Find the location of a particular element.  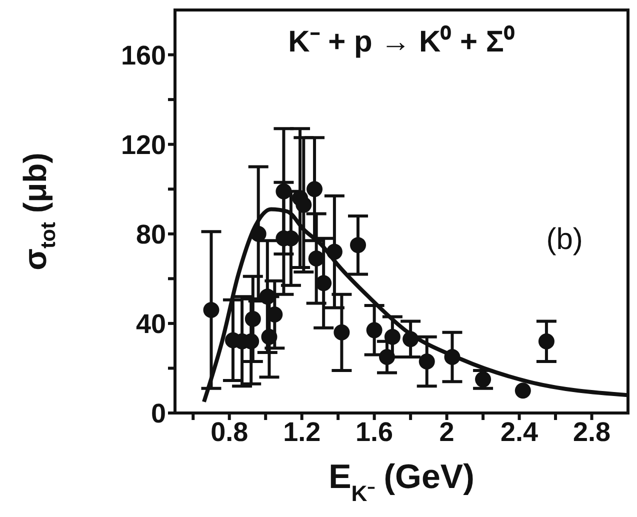

x-axis-title: E$_{K⁻}$ (GeV) is located at coordinates (401, 482).